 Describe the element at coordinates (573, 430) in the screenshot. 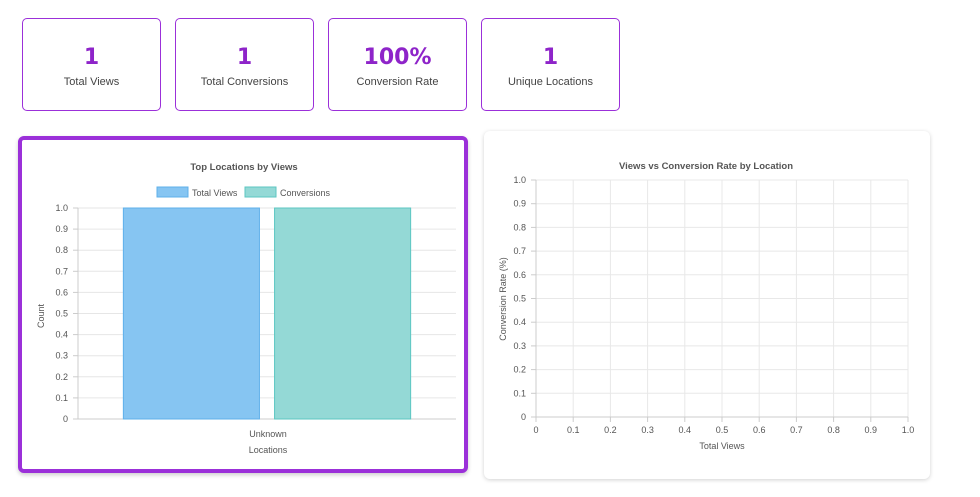

I see `x-tick-label: 0.1` at that location.